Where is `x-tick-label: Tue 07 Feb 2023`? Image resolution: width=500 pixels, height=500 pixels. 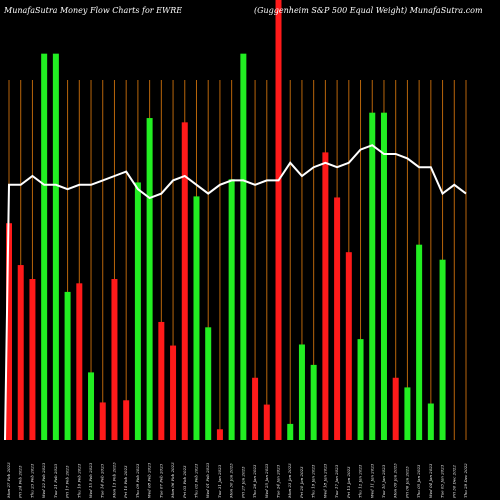 x-tick-label: Tue 07 Feb 2023 is located at coordinates (160, 480).